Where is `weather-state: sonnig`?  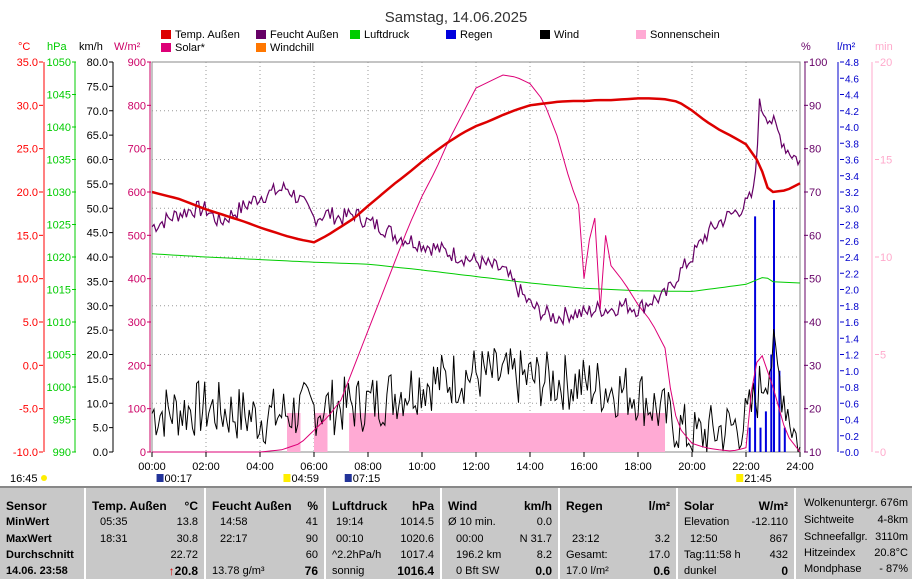 weather-state: sonnig is located at coordinates (348, 571).